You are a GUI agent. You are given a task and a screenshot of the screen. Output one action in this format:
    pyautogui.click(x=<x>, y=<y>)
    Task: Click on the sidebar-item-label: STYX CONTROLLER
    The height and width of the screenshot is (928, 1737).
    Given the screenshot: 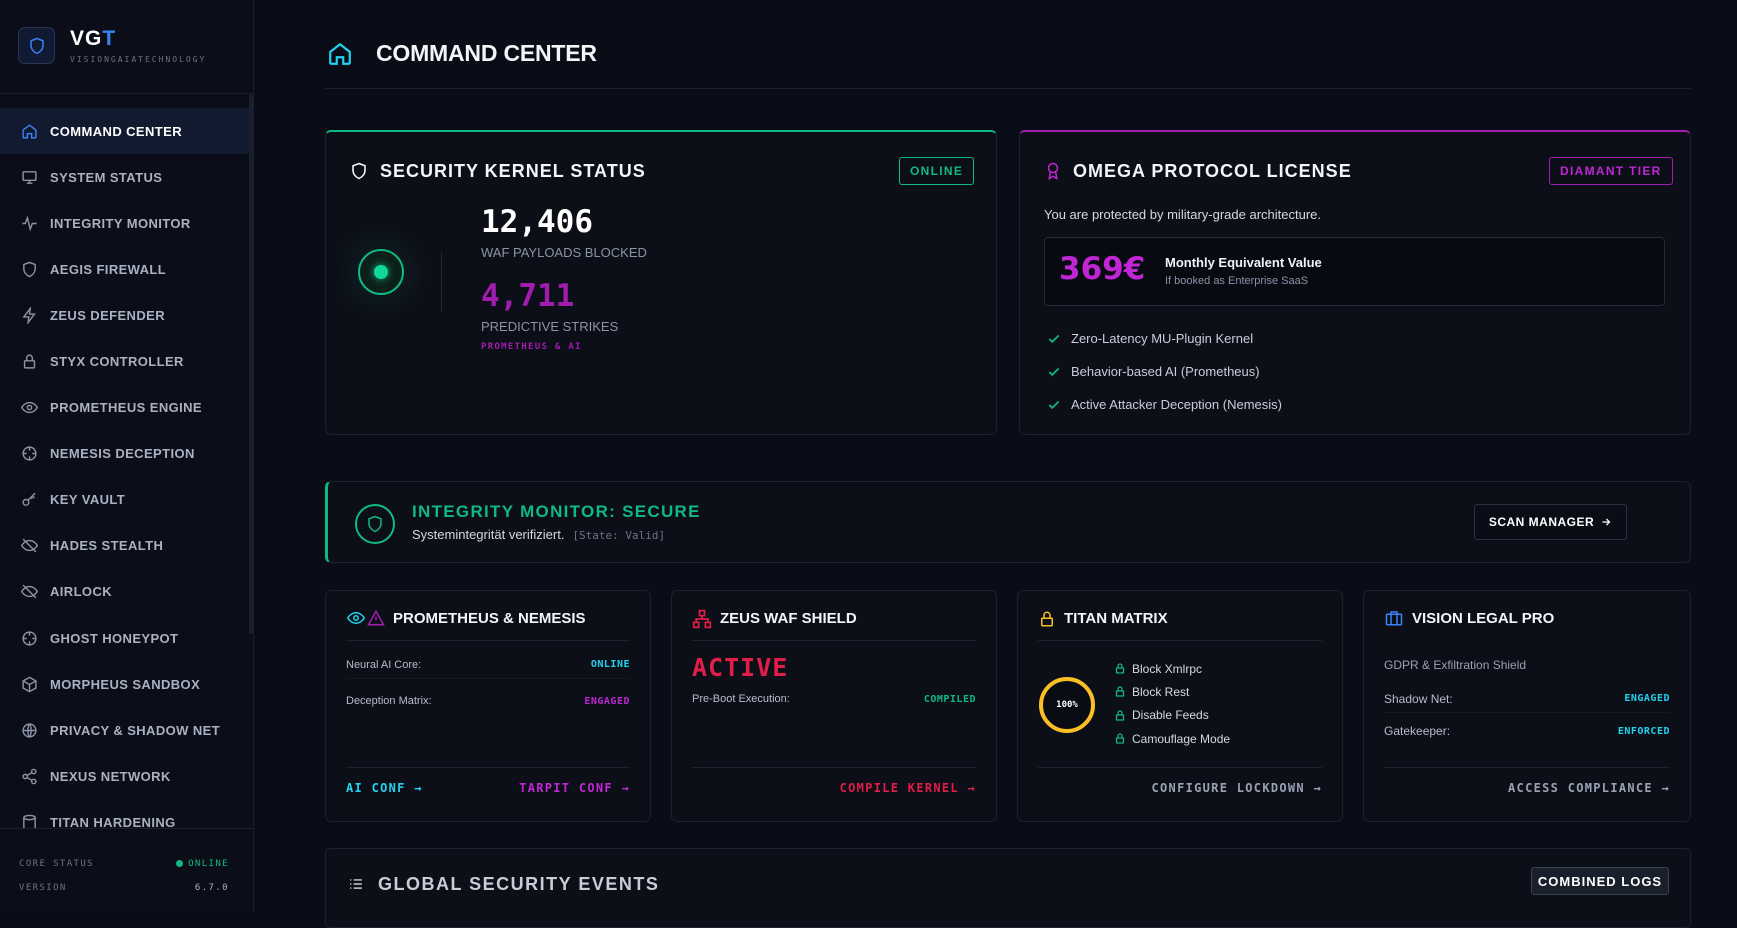 What is the action you would take?
    pyautogui.click(x=117, y=362)
    